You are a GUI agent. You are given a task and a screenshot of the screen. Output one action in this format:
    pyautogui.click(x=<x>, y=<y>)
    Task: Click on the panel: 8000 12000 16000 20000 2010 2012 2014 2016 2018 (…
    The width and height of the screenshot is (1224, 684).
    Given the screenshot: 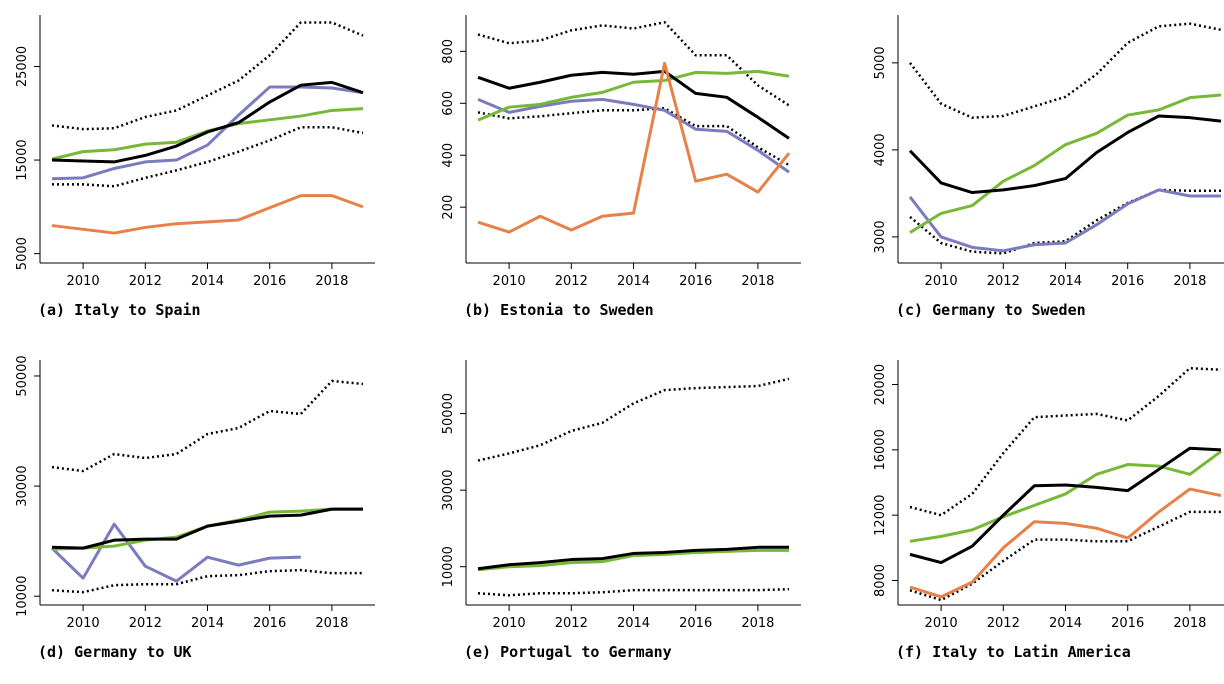 What is the action you would take?
    pyautogui.click(x=1048, y=510)
    